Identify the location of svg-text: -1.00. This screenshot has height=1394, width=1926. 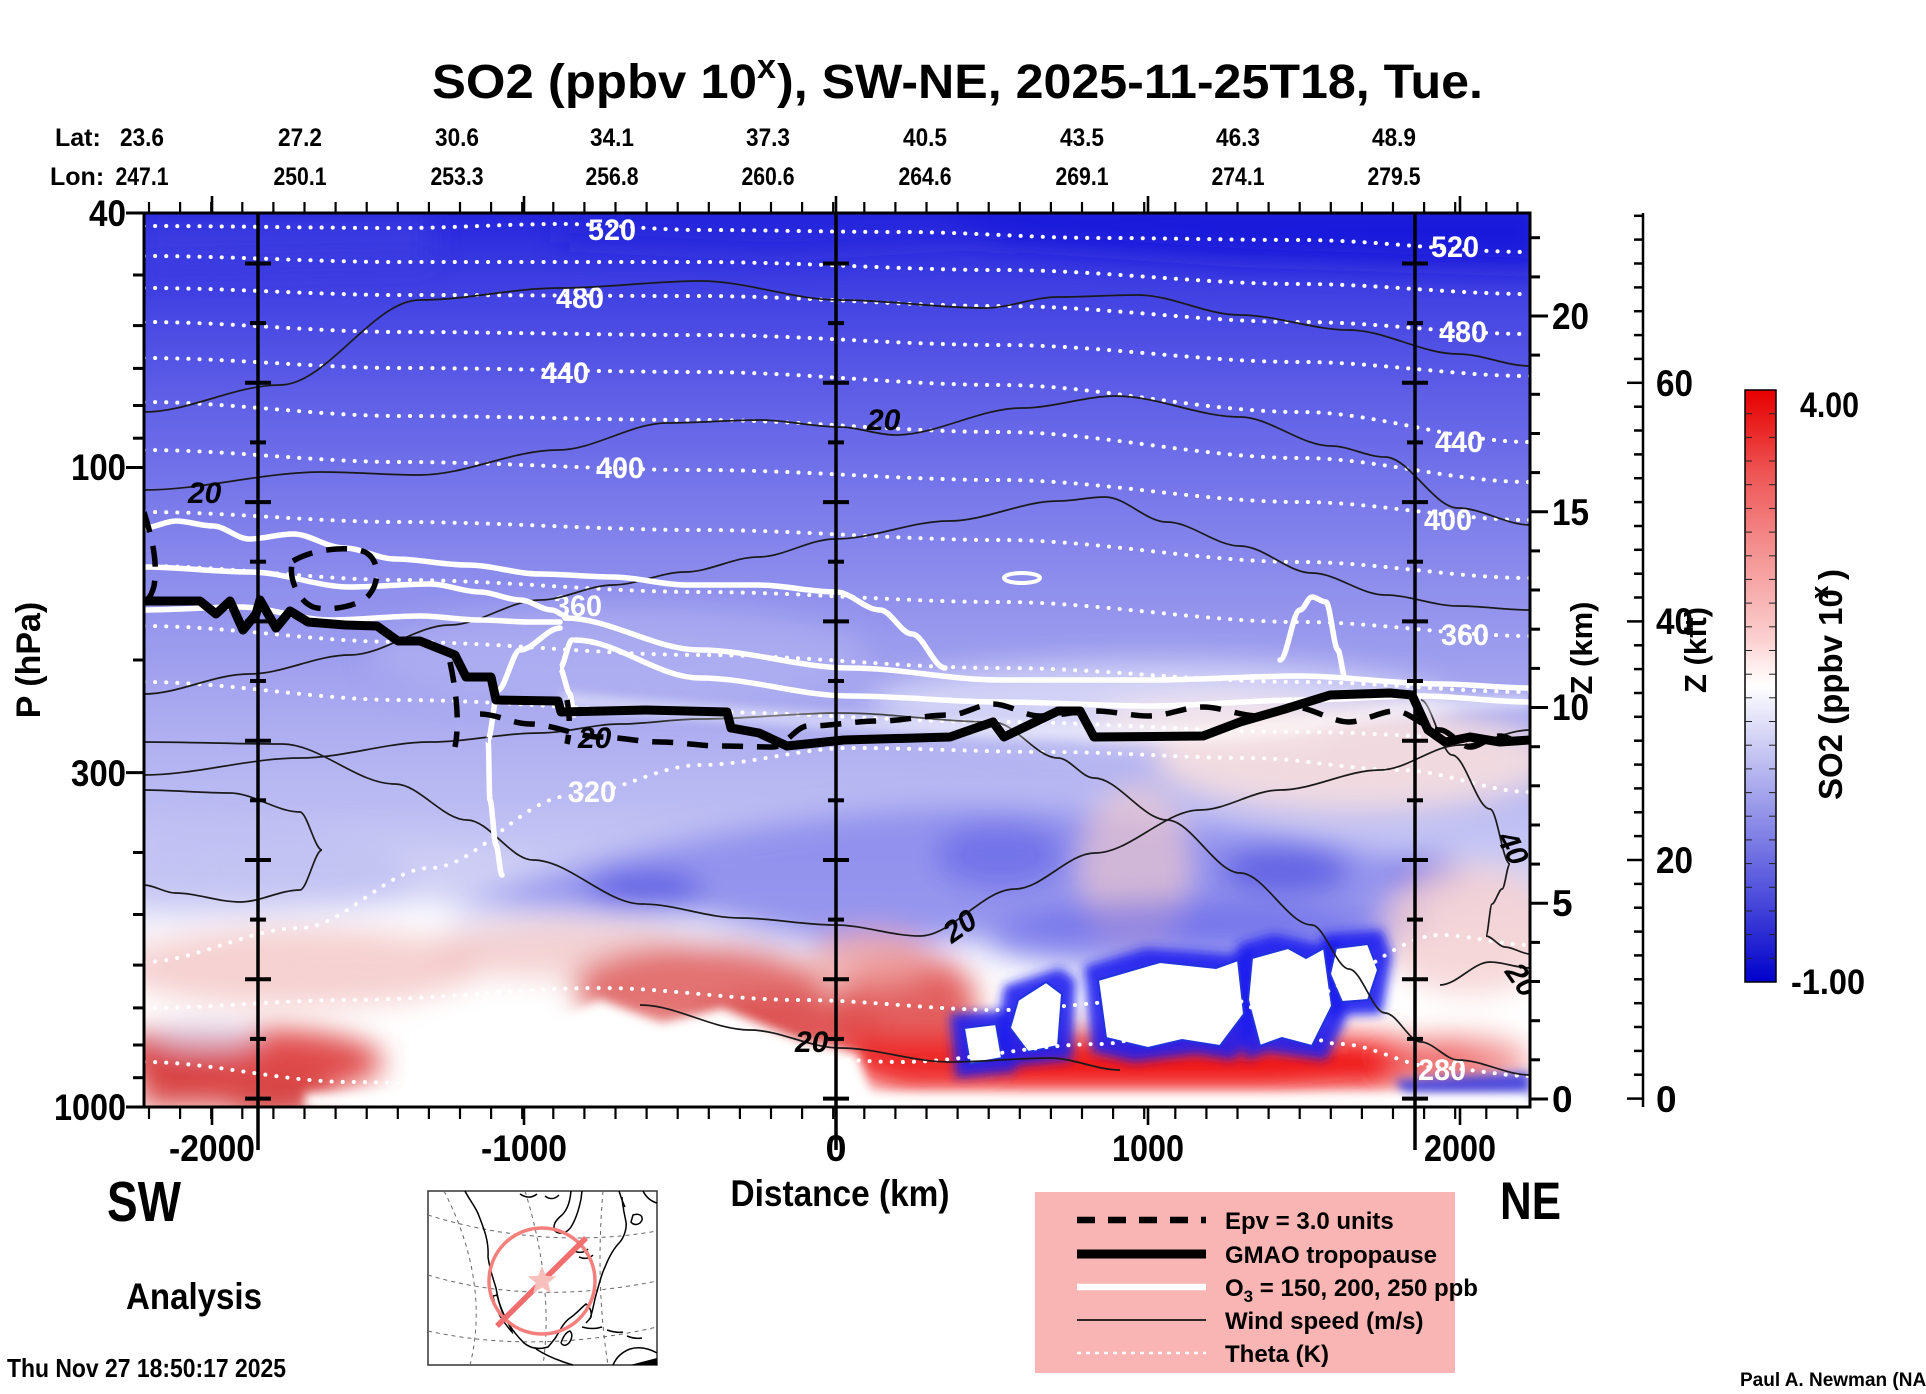
(1828, 982).